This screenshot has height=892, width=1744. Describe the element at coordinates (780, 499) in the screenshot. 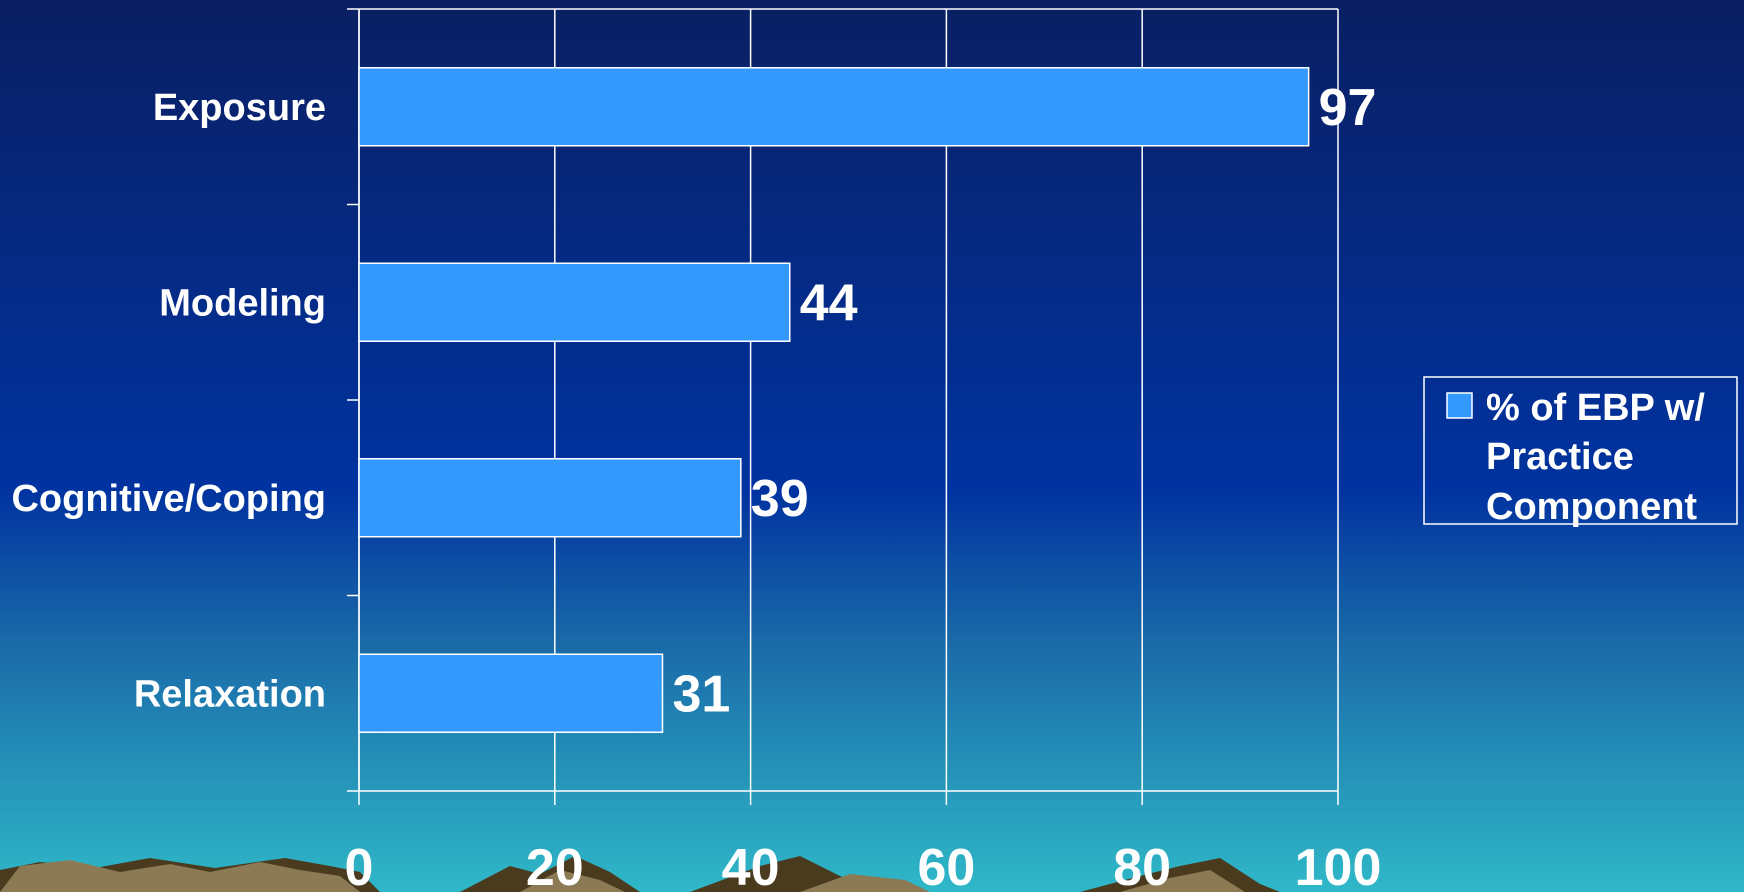

I see `data-label: 39` at that location.